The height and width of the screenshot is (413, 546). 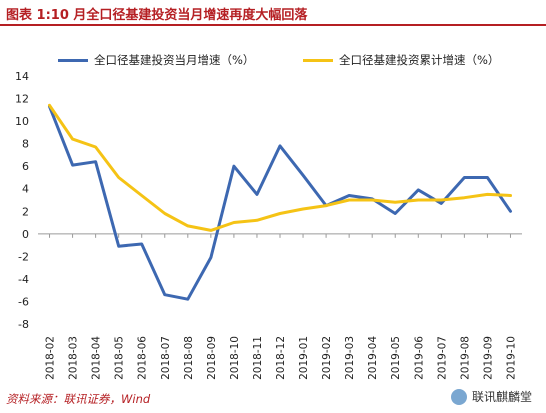 What do you see at coordinates (22, 76) in the screenshot?
I see `y-tick-label: 14` at bounding box center [22, 76].